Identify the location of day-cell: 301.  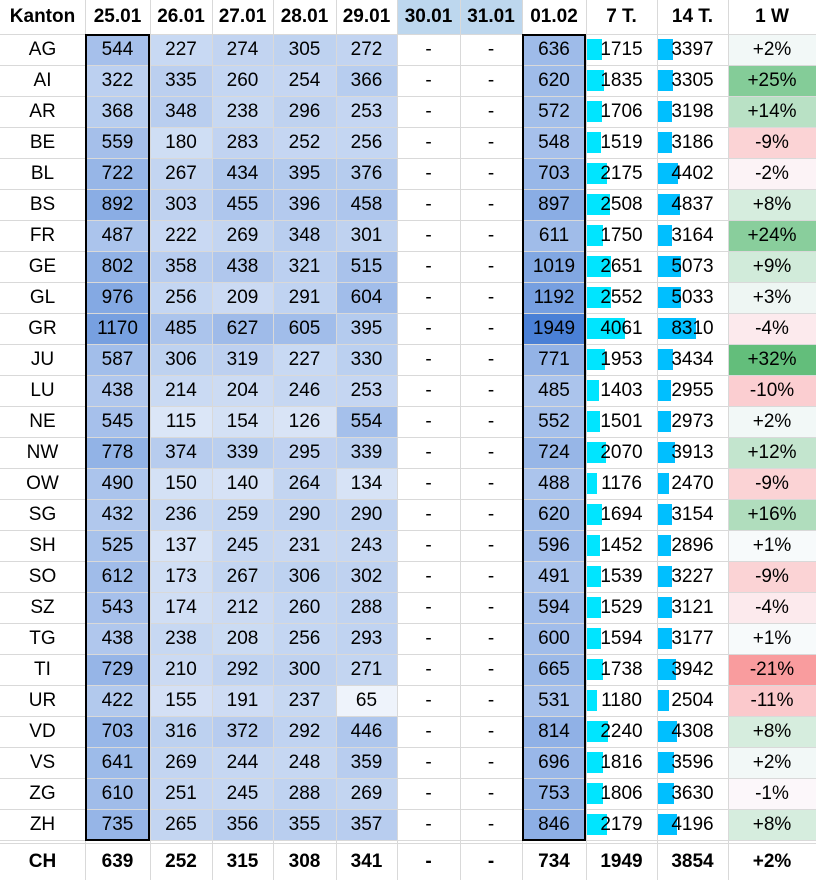
(366, 235).